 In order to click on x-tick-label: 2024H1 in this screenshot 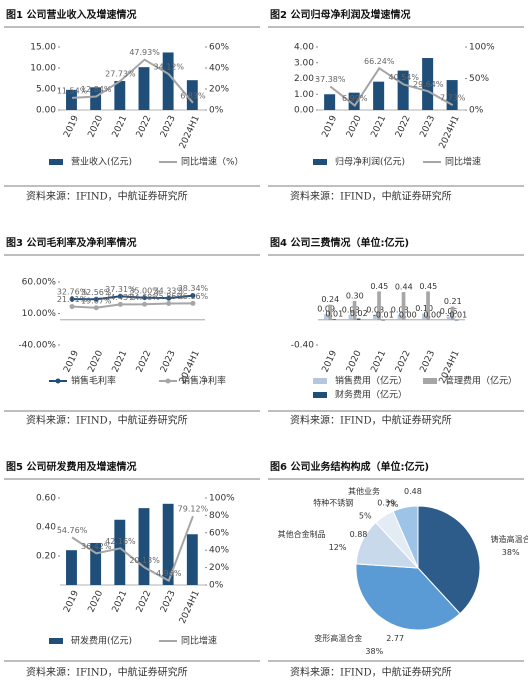, I will do `click(190, 607)`.